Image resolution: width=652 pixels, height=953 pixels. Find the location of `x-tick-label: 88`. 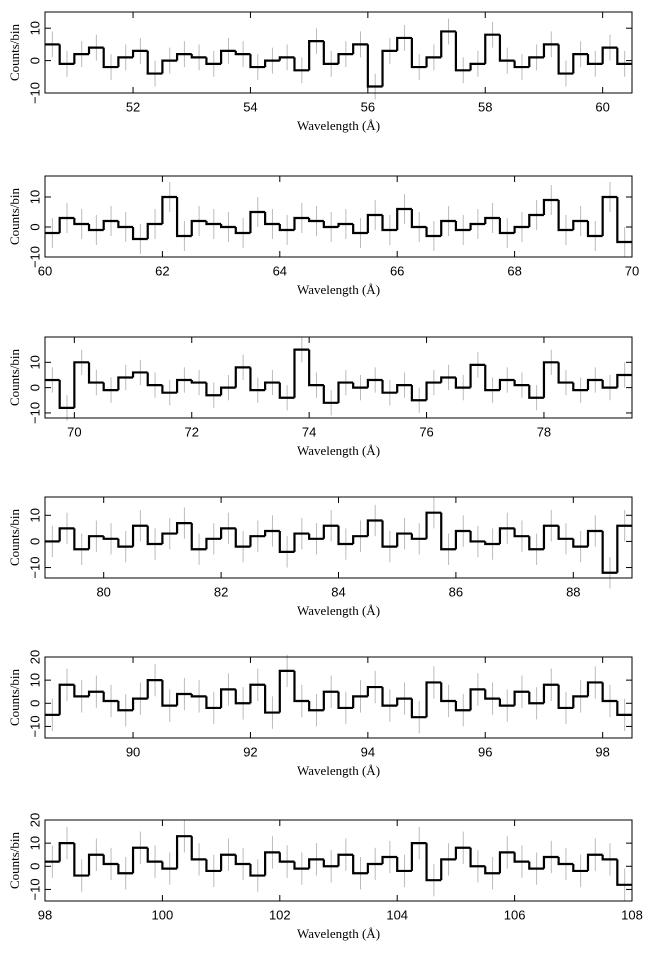

x-tick-label: 88 is located at coordinates (573, 591).